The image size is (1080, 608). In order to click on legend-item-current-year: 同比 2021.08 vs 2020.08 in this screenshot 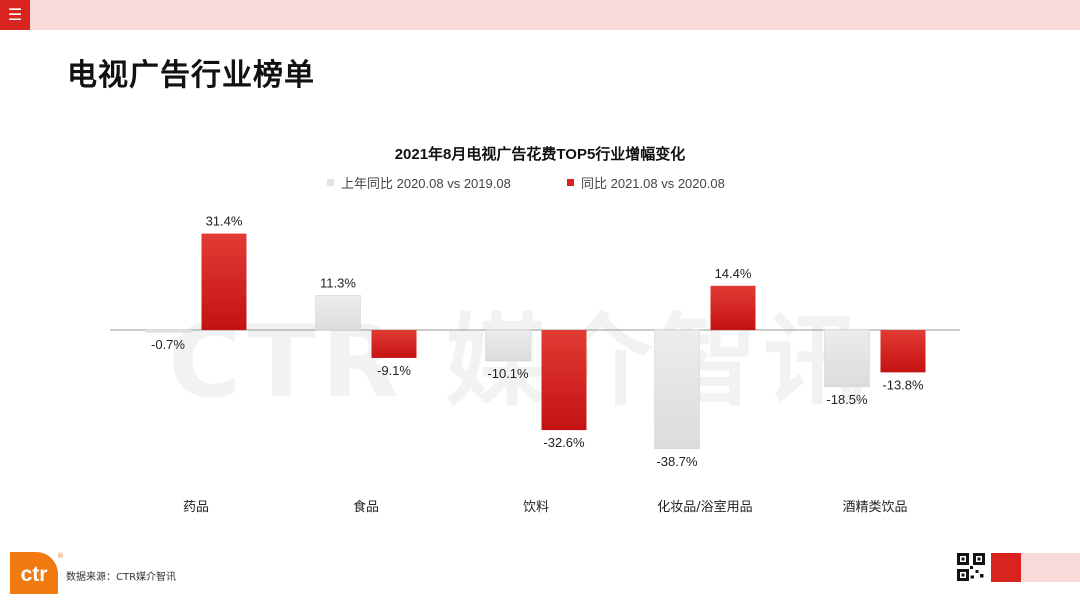, I will do `click(646, 182)`.